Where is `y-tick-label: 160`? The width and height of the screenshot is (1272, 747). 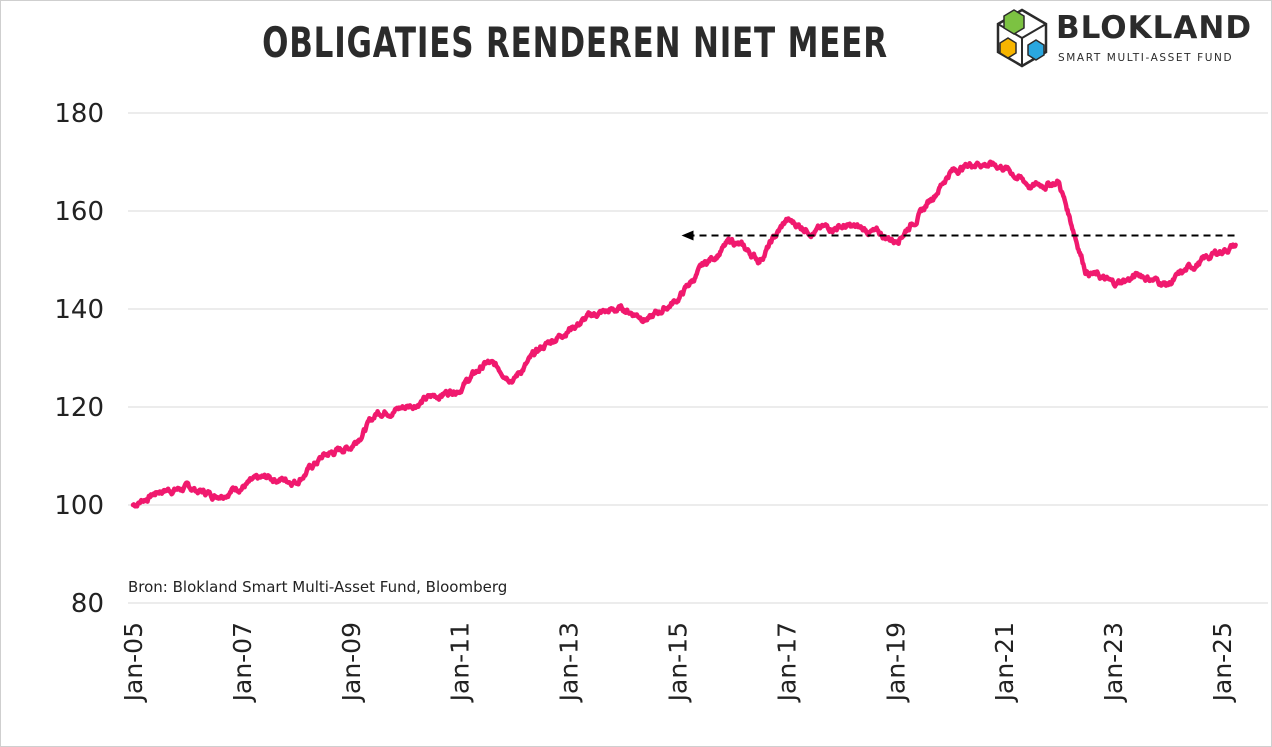
y-tick-label: 160 is located at coordinates (79, 212).